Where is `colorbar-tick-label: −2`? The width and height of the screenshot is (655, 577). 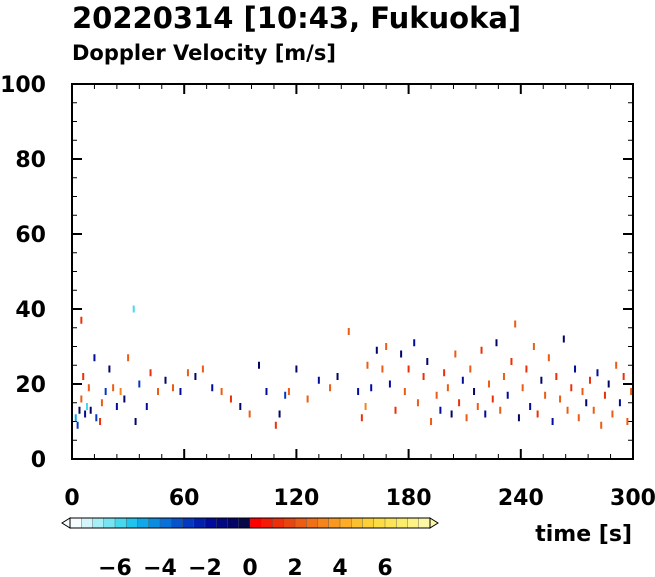
colorbar-tick-label: −2 is located at coordinates (205, 566).